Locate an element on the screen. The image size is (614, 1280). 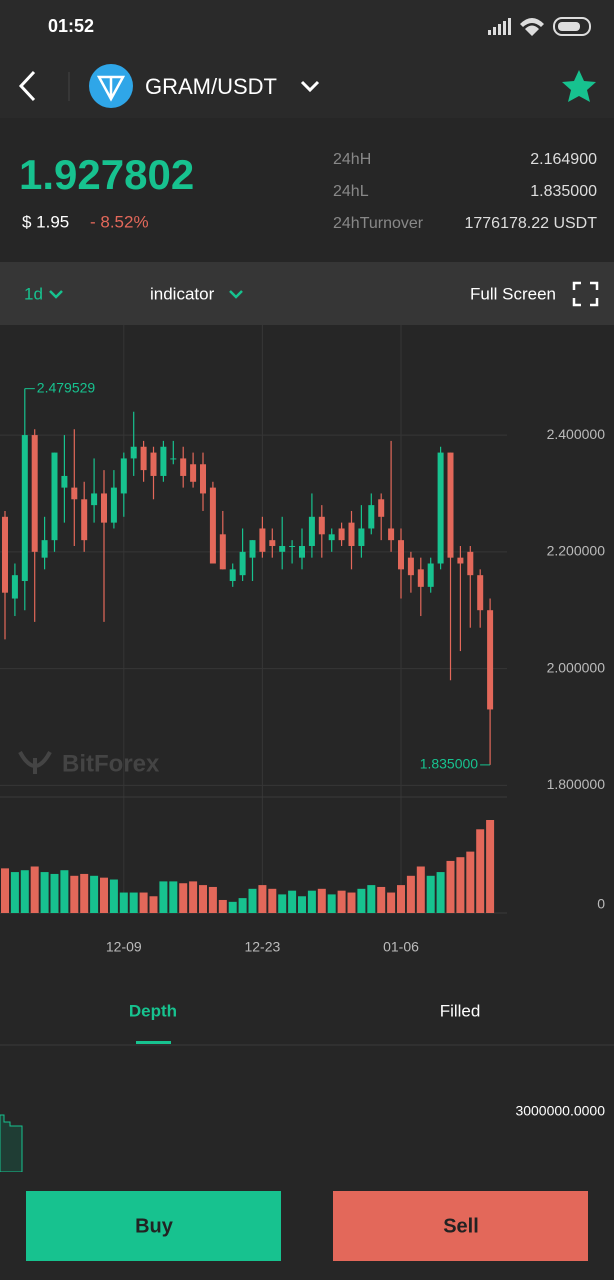
depth-area is located at coordinates (11, 1143).